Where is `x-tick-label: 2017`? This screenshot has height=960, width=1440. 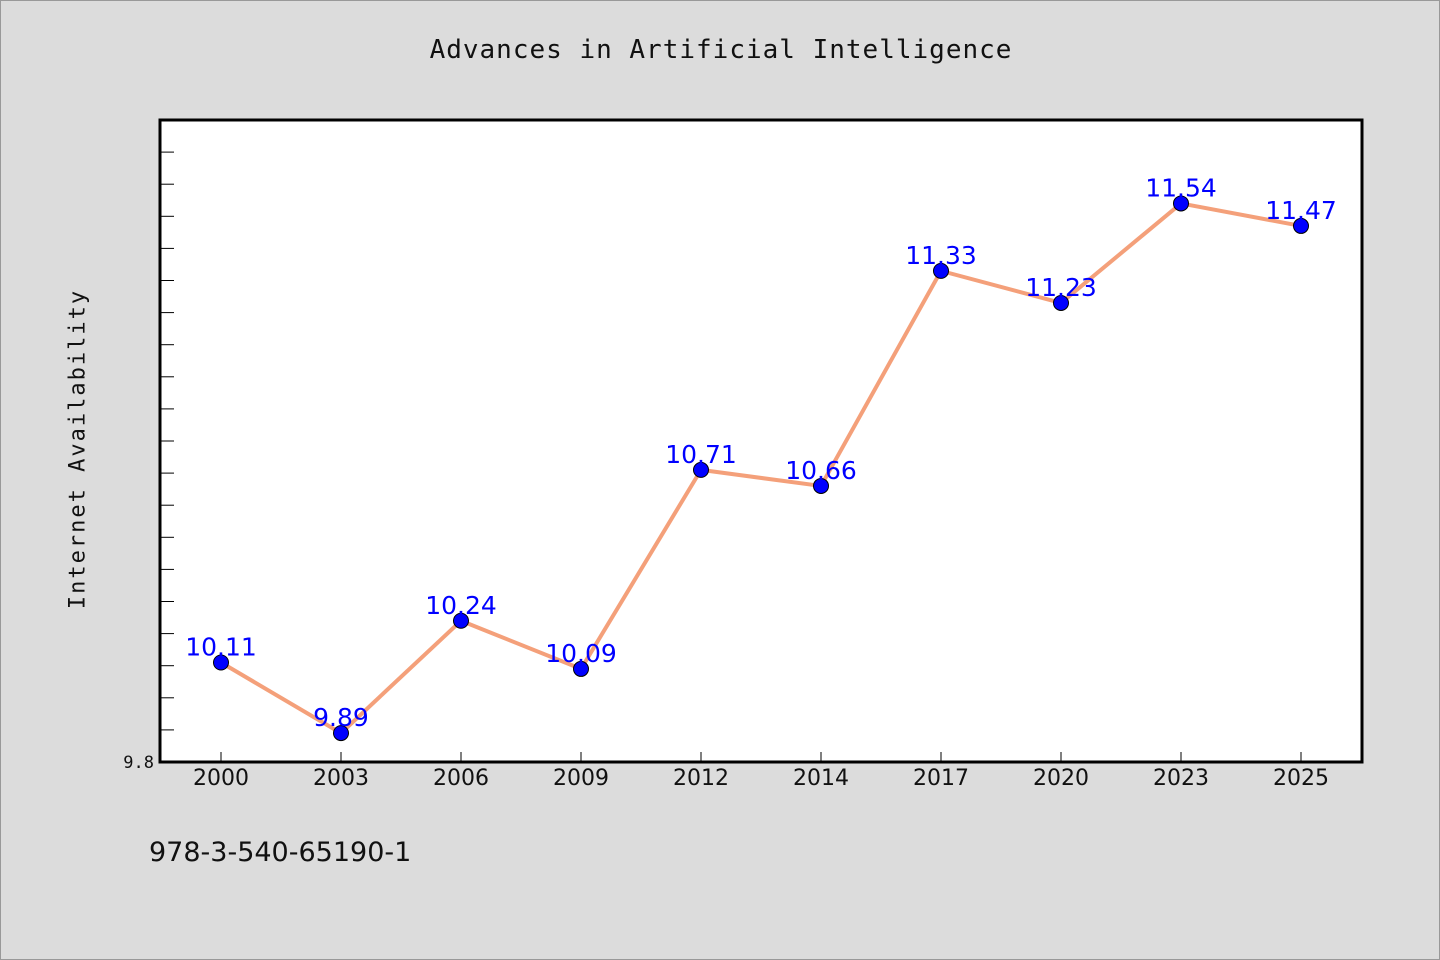 x-tick-label: 2017 is located at coordinates (941, 778).